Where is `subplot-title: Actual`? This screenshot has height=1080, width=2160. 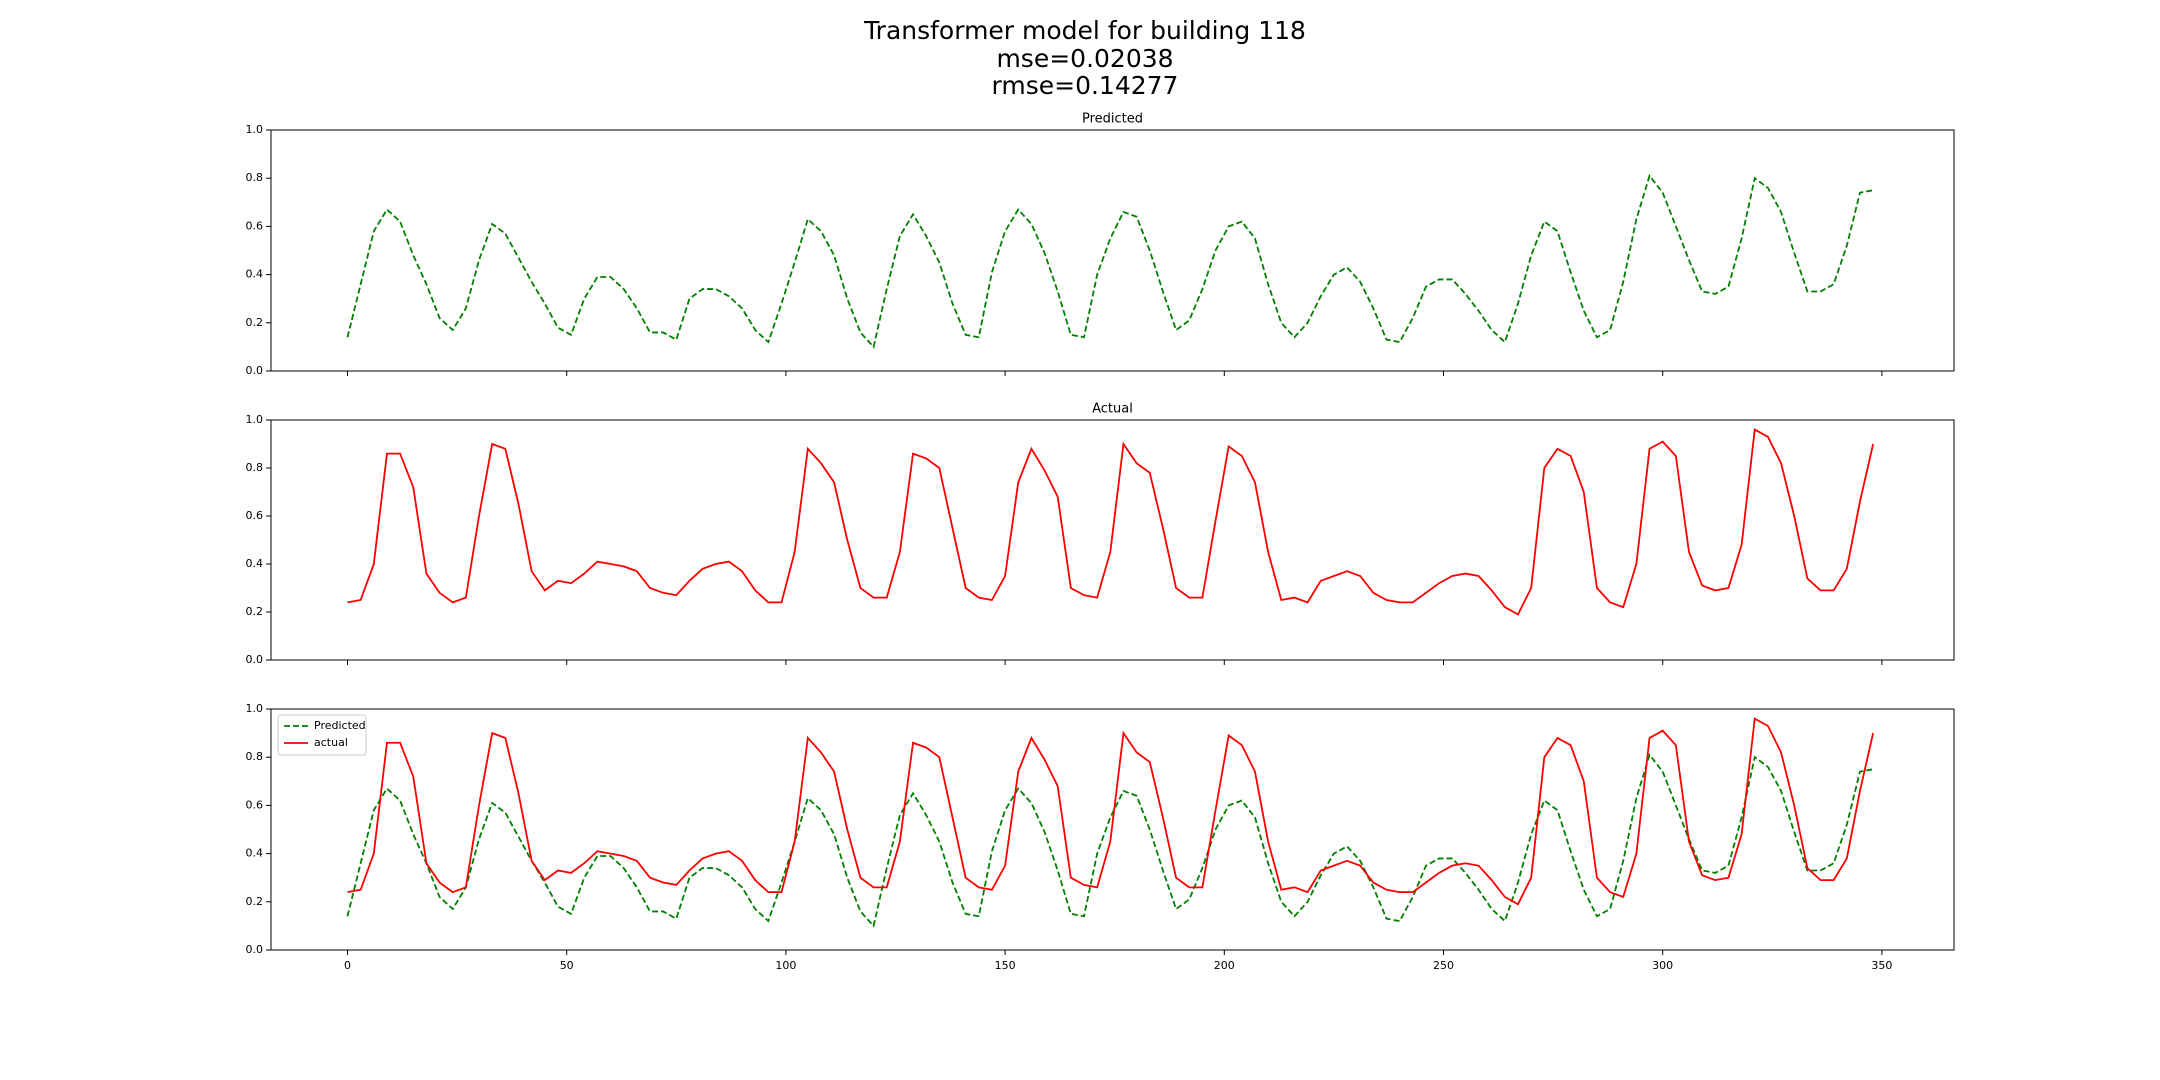
subplot-title: Actual is located at coordinates (1112, 409).